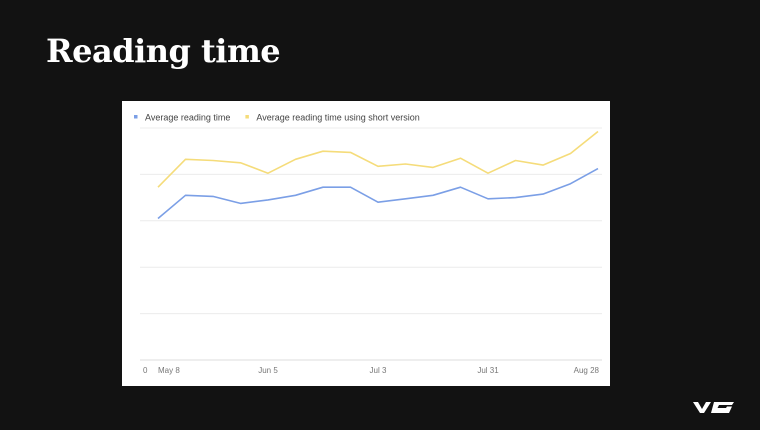 This screenshot has height=430, width=760. I want to click on x-tick-label: Aug 28, so click(587, 370).